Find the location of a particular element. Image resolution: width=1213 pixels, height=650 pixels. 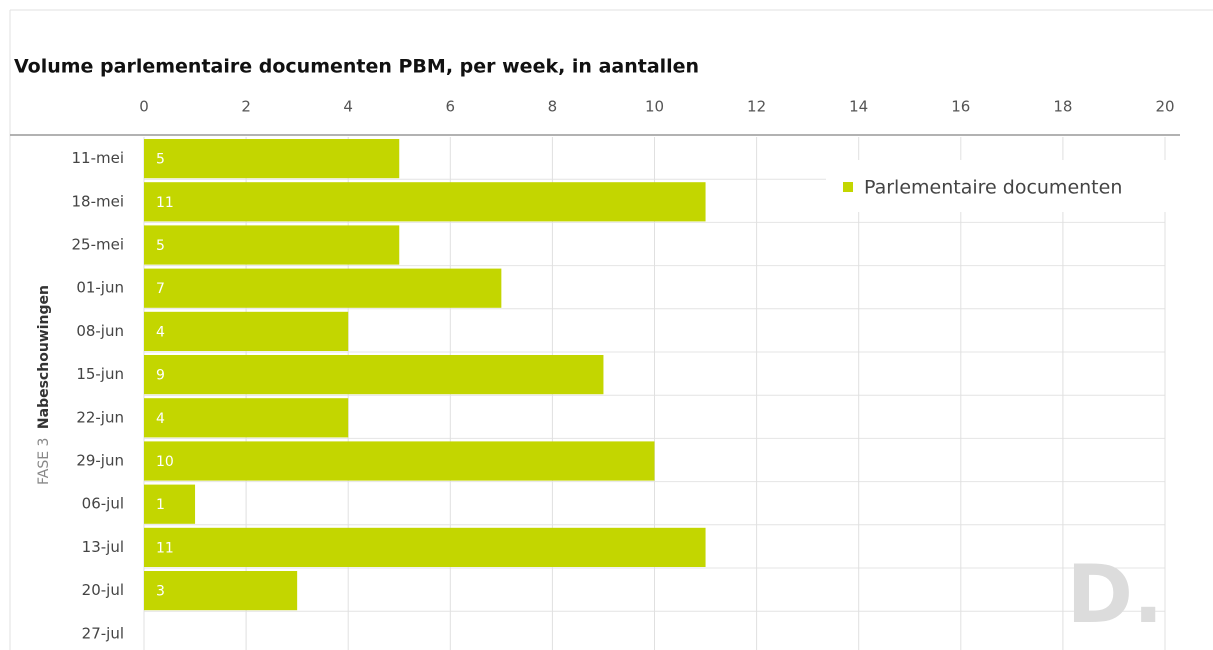

x-tick-label: 14 is located at coordinates (858, 107).